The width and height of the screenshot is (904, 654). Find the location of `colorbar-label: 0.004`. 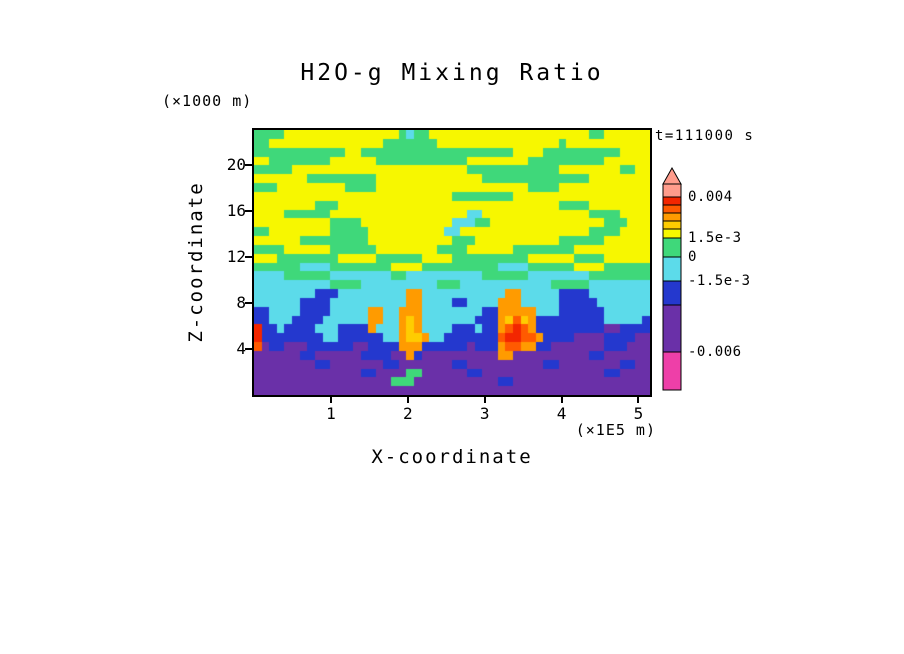

colorbar-label: 0.004 is located at coordinates (710, 197).